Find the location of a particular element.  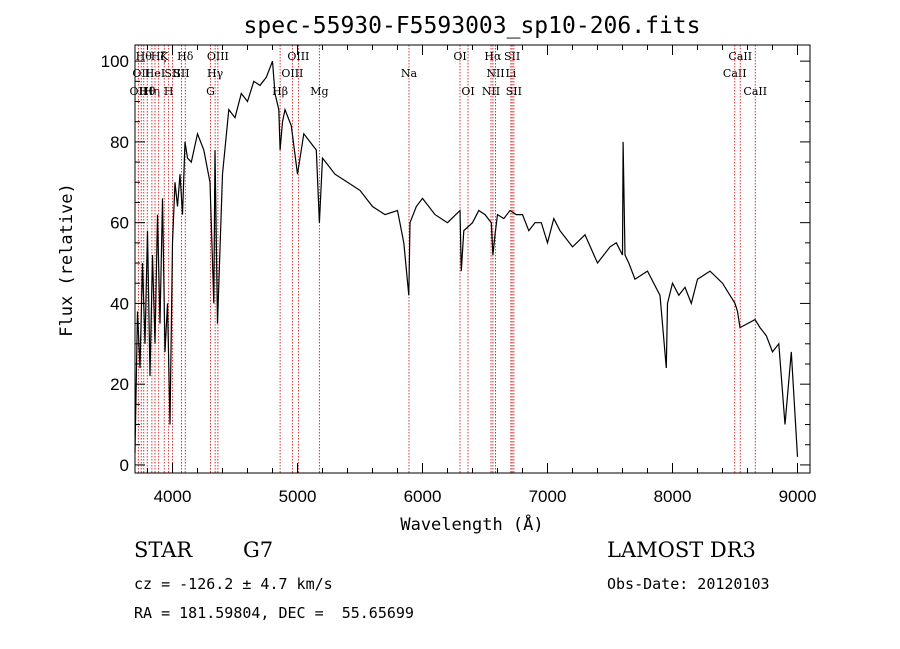

x-axis-label: Wavelength (Å) is located at coordinates (471, 524).